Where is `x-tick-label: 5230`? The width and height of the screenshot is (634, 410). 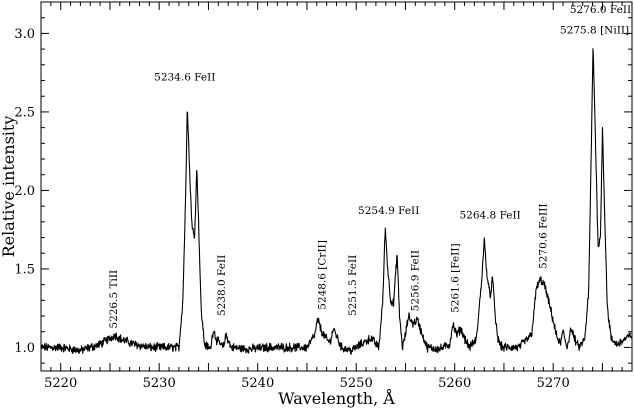
x-tick-label: 5230 is located at coordinates (159, 383).